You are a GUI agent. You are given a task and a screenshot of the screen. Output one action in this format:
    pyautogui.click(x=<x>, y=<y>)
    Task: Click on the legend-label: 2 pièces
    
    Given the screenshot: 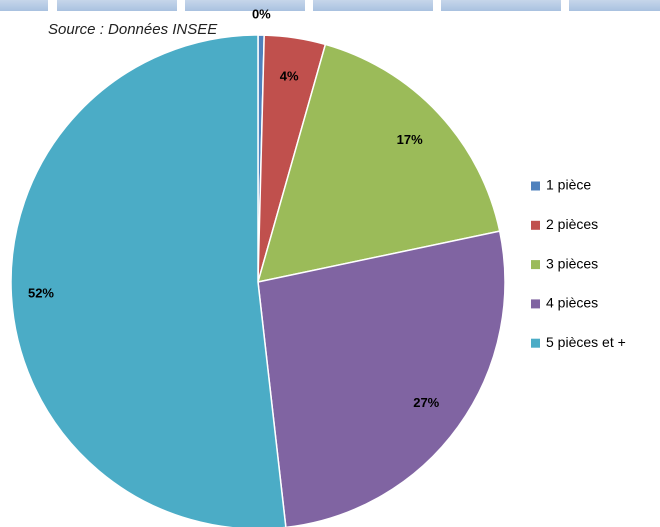 What is the action you would take?
    pyautogui.click(x=572, y=224)
    